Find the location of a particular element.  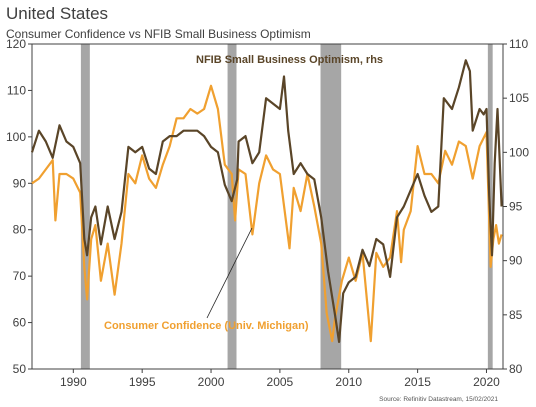

x-axis-ticks: 1990 1995 2000 2005 2010 2015 2020 is located at coordinates (280, 379).